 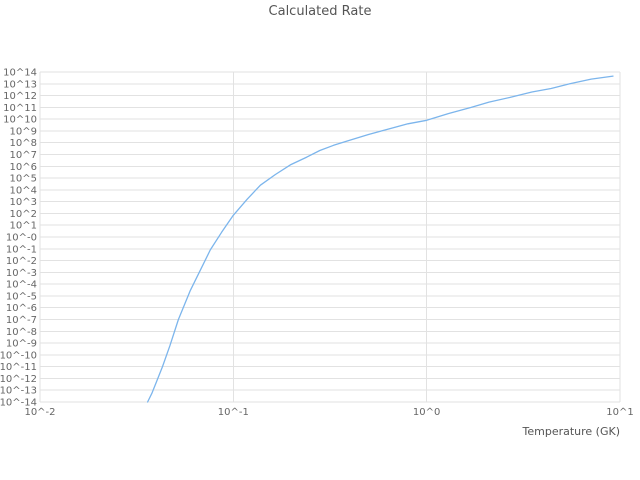 I want to click on y-tick-label: 10^-11, so click(x=18, y=367).